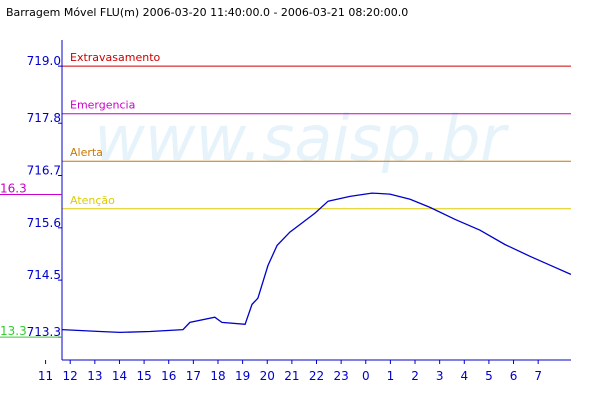  I want to click on x-tick-label: 3, so click(440, 376).